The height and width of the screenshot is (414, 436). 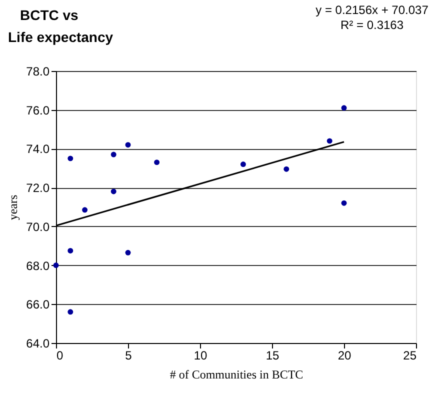 I want to click on x-tick-label: 15, so click(x=273, y=355).